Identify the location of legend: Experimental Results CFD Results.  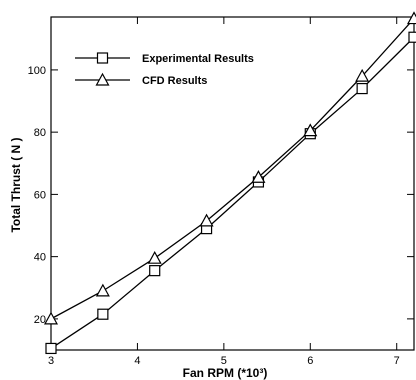
(164, 69).